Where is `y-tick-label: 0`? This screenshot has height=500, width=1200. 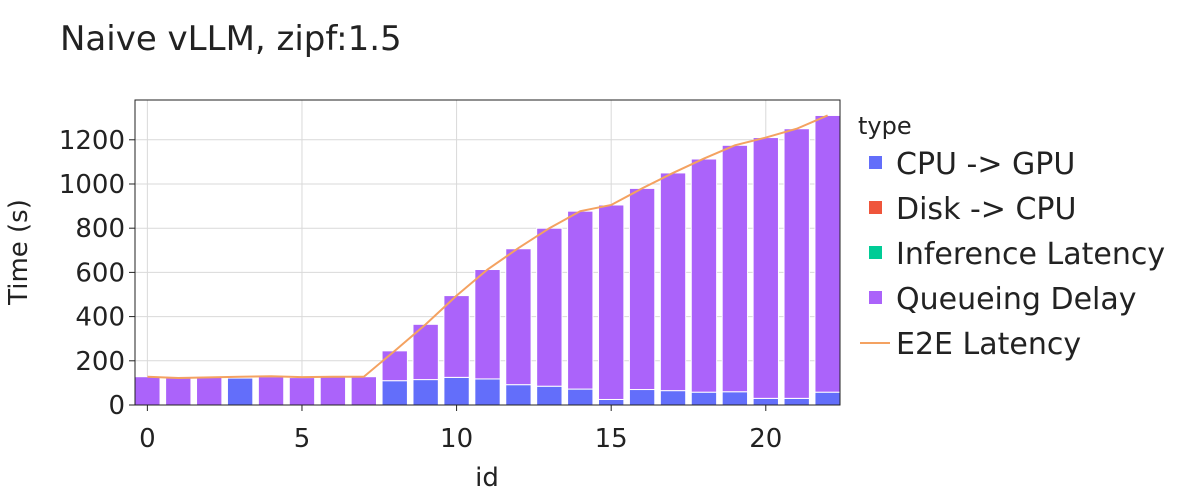 y-tick-label: 0 is located at coordinates (116, 406).